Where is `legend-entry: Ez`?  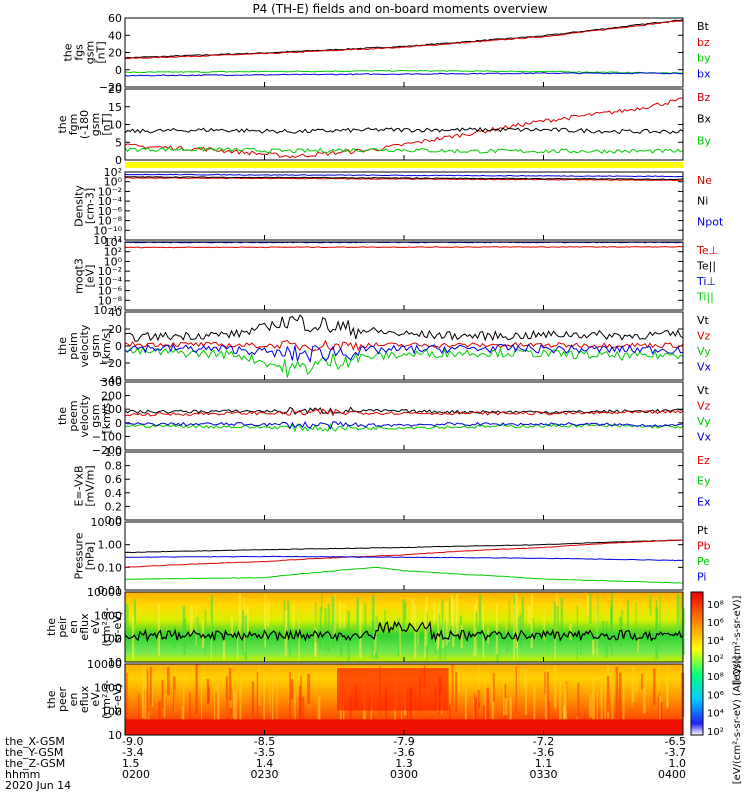
legend-entry: Ez is located at coordinates (703, 460).